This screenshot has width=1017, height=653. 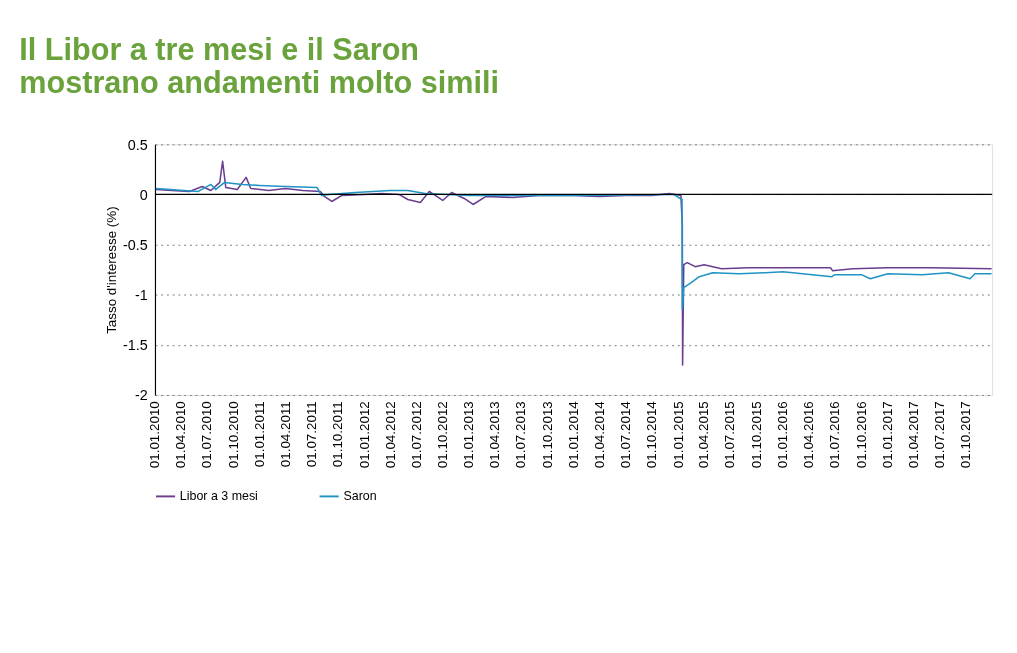 What do you see at coordinates (783, 435) in the screenshot?
I see `x-tick-label: 01.01.2016` at bounding box center [783, 435].